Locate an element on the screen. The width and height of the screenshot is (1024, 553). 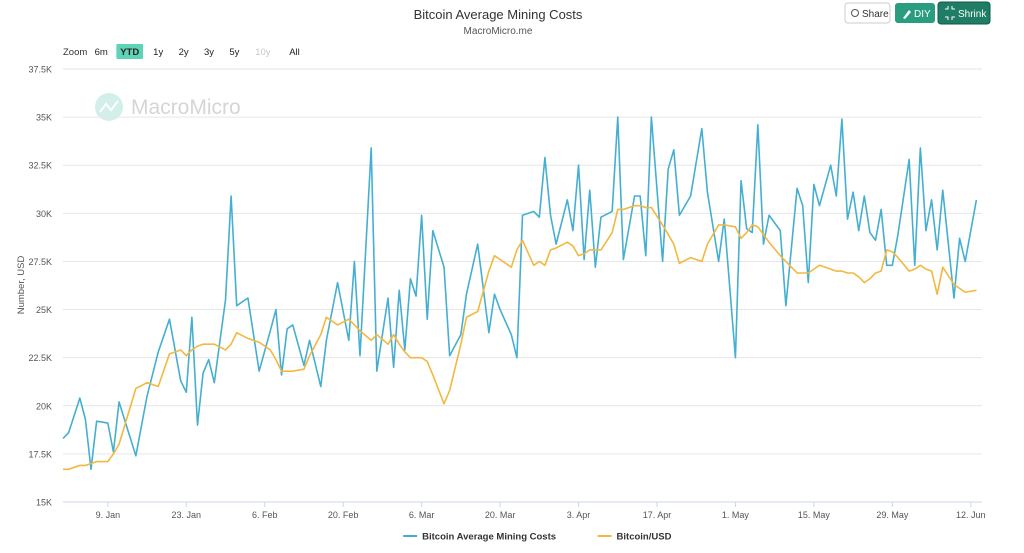
zoom-selected-box is located at coordinates (129, 51).